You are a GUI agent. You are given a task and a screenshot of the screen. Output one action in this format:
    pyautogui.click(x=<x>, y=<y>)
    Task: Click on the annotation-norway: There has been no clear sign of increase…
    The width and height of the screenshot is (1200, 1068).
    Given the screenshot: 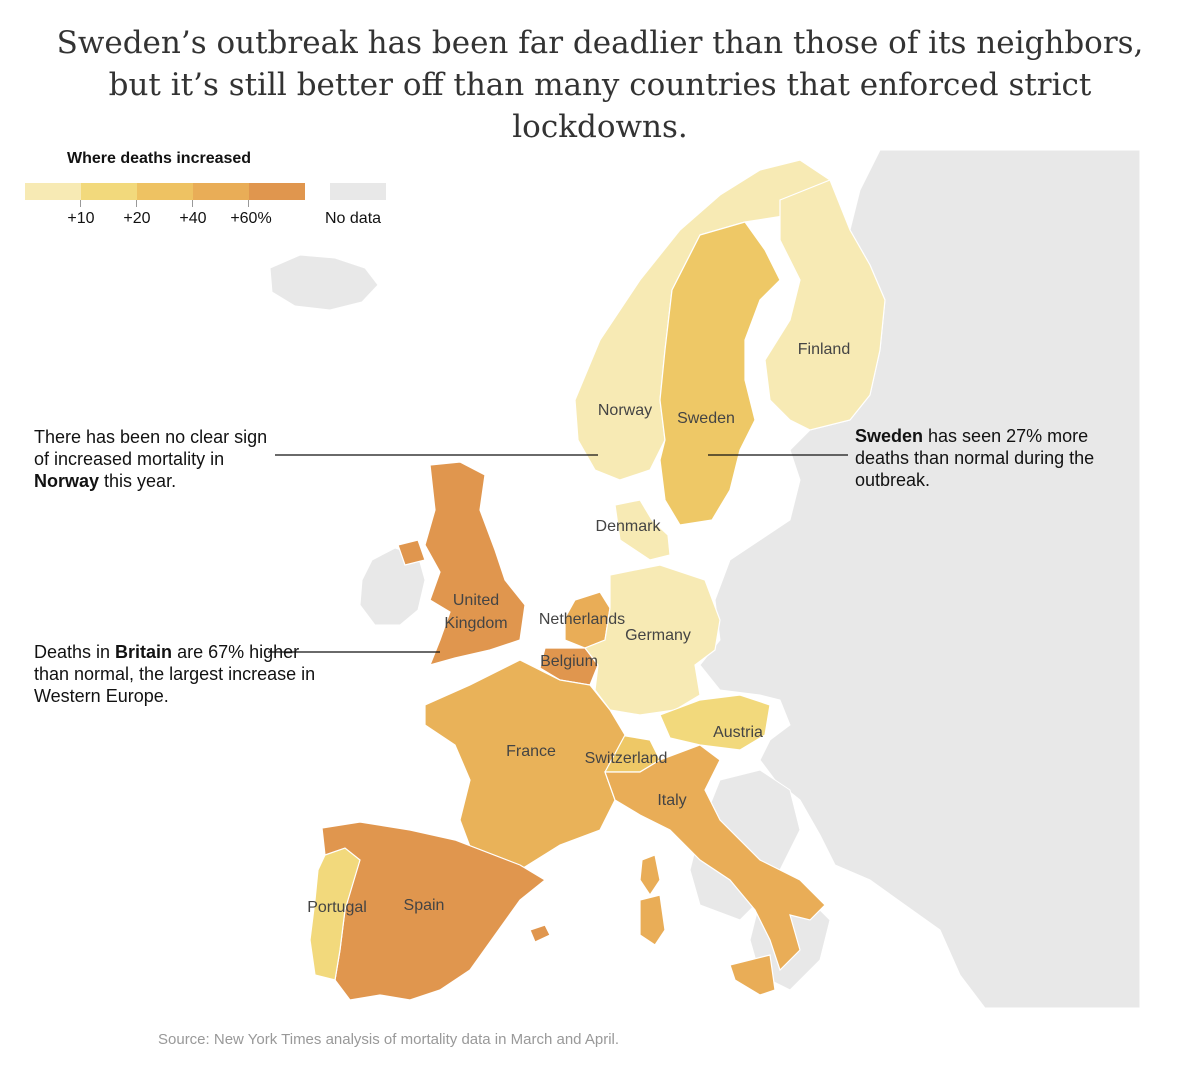 What is the action you would take?
    pyautogui.click(x=151, y=459)
    